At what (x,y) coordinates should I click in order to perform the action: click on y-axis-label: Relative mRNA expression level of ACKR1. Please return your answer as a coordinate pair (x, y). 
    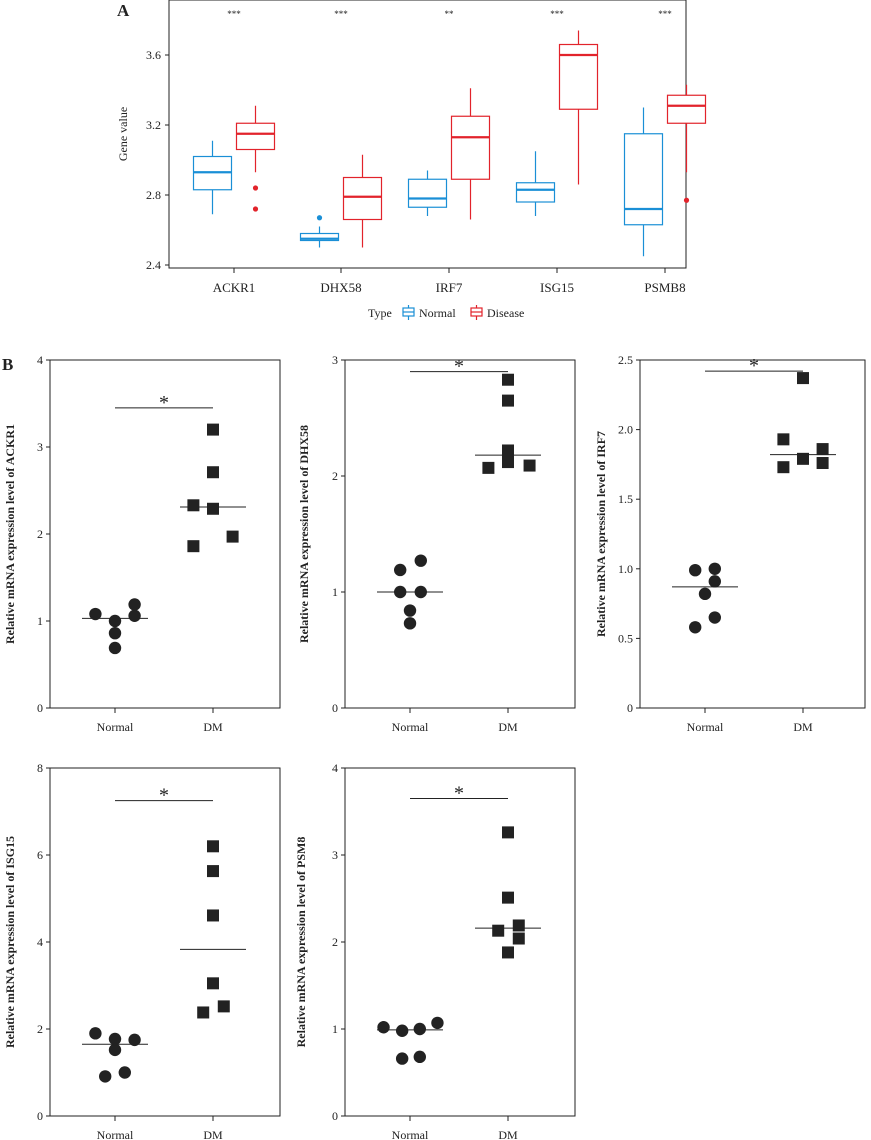
    Looking at the image, I should click on (10, 534).